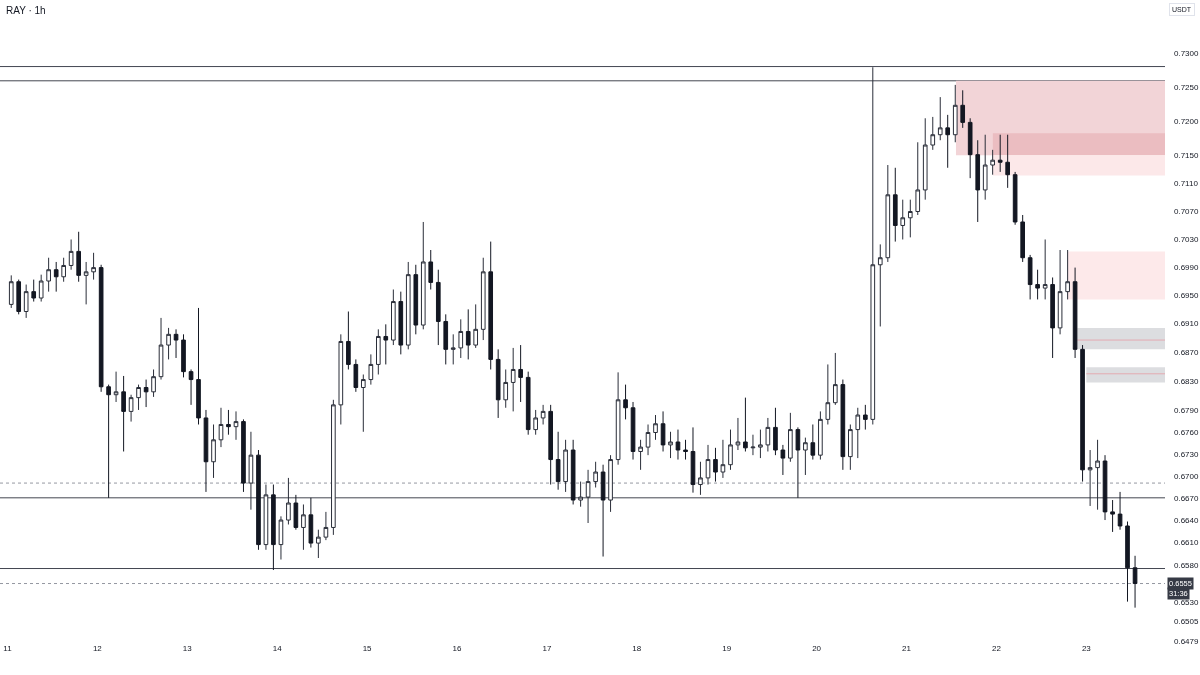 The image size is (1200, 675). What do you see at coordinates (547, 648) in the screenshot?
I see `x-tick-label: 17` at bounding box center [547, 648].